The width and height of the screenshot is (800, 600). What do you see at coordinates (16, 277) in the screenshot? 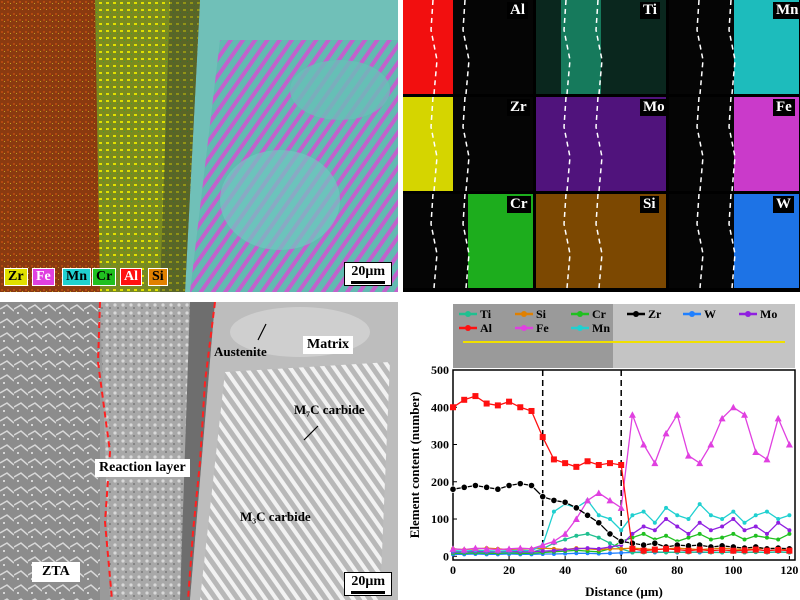
I see `legend-zr: Zr` at bounding box center [16, 277].